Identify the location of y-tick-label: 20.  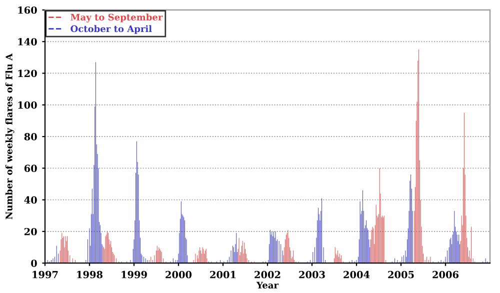
(30, 232).